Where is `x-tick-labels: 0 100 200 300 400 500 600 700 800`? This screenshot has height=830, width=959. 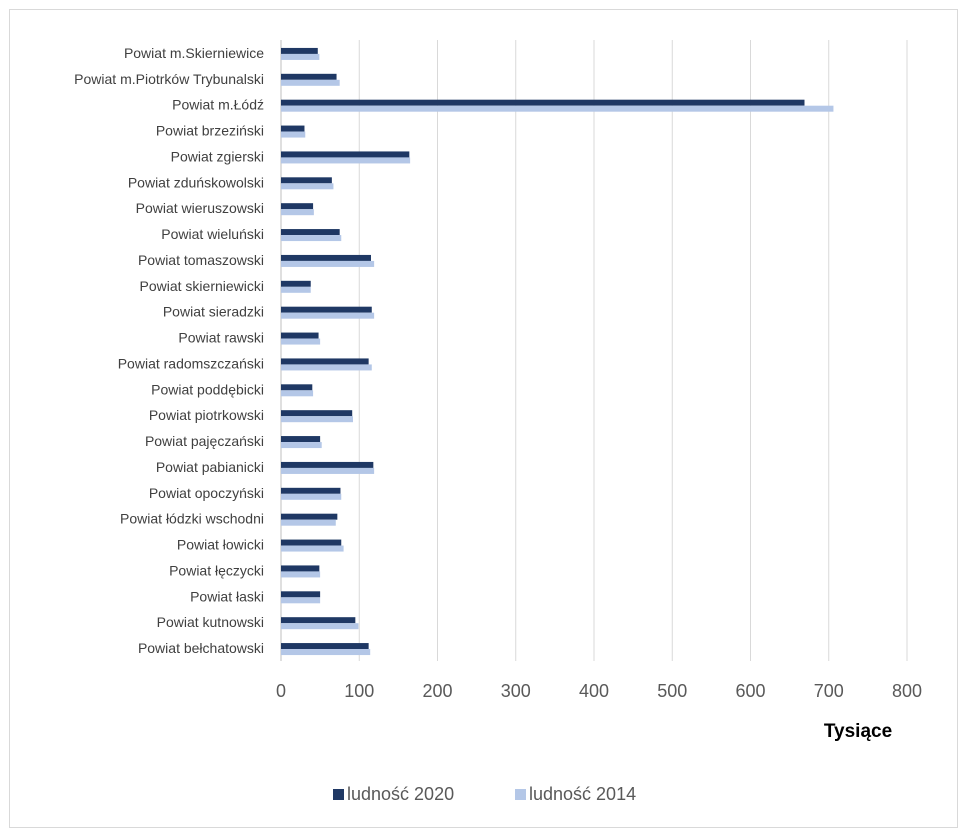
x-tick-labels: 0 100 200 300 400 500 600 700 800 is located at coordinates (599, 691).